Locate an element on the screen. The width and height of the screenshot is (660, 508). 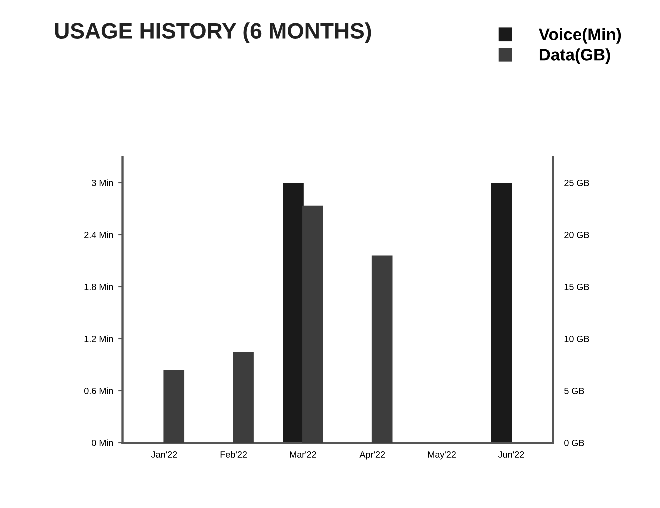
x-tick-label: Mar'22 is located at coordinates (303, 455).